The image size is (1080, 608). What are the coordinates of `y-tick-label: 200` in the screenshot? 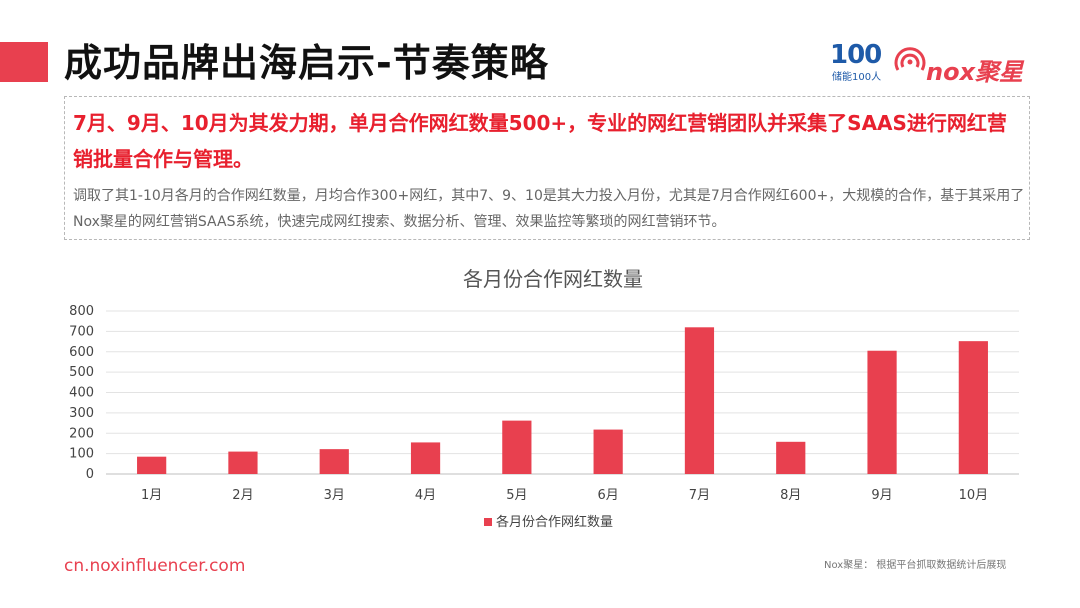 It's located at (81, 433).